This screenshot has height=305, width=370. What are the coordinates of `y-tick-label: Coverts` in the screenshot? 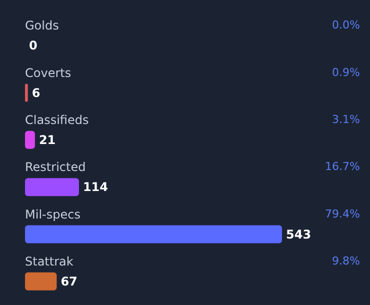 It's located at (48, 73).